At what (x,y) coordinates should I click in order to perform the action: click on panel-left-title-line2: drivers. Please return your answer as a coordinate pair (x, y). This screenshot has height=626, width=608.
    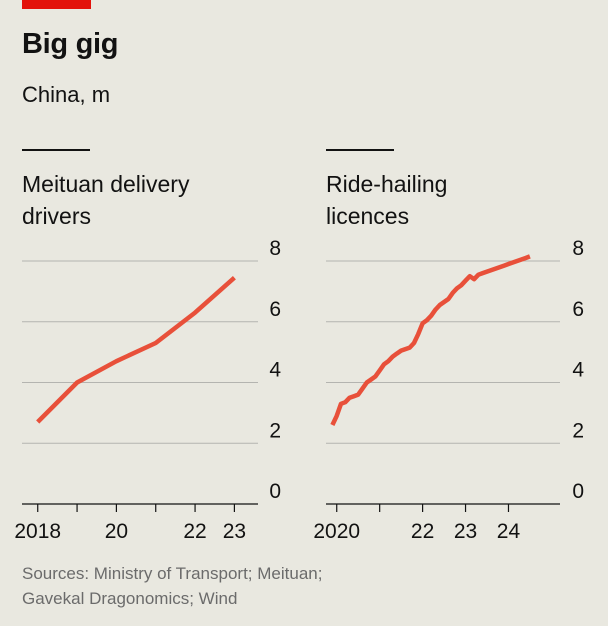
    Looking at the image, I should click on (57, 216).